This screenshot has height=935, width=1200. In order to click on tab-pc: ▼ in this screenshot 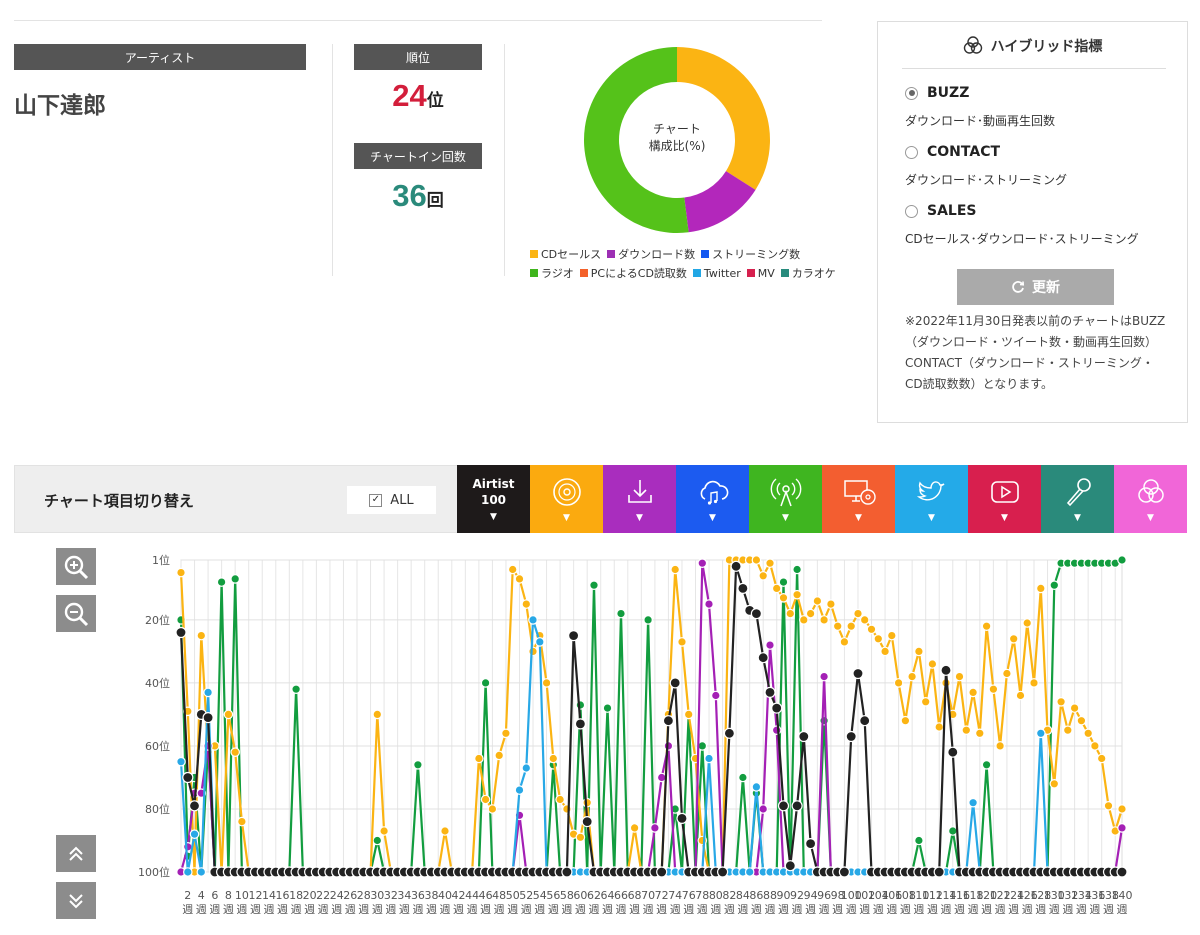, I will do `click(858, 499)`.